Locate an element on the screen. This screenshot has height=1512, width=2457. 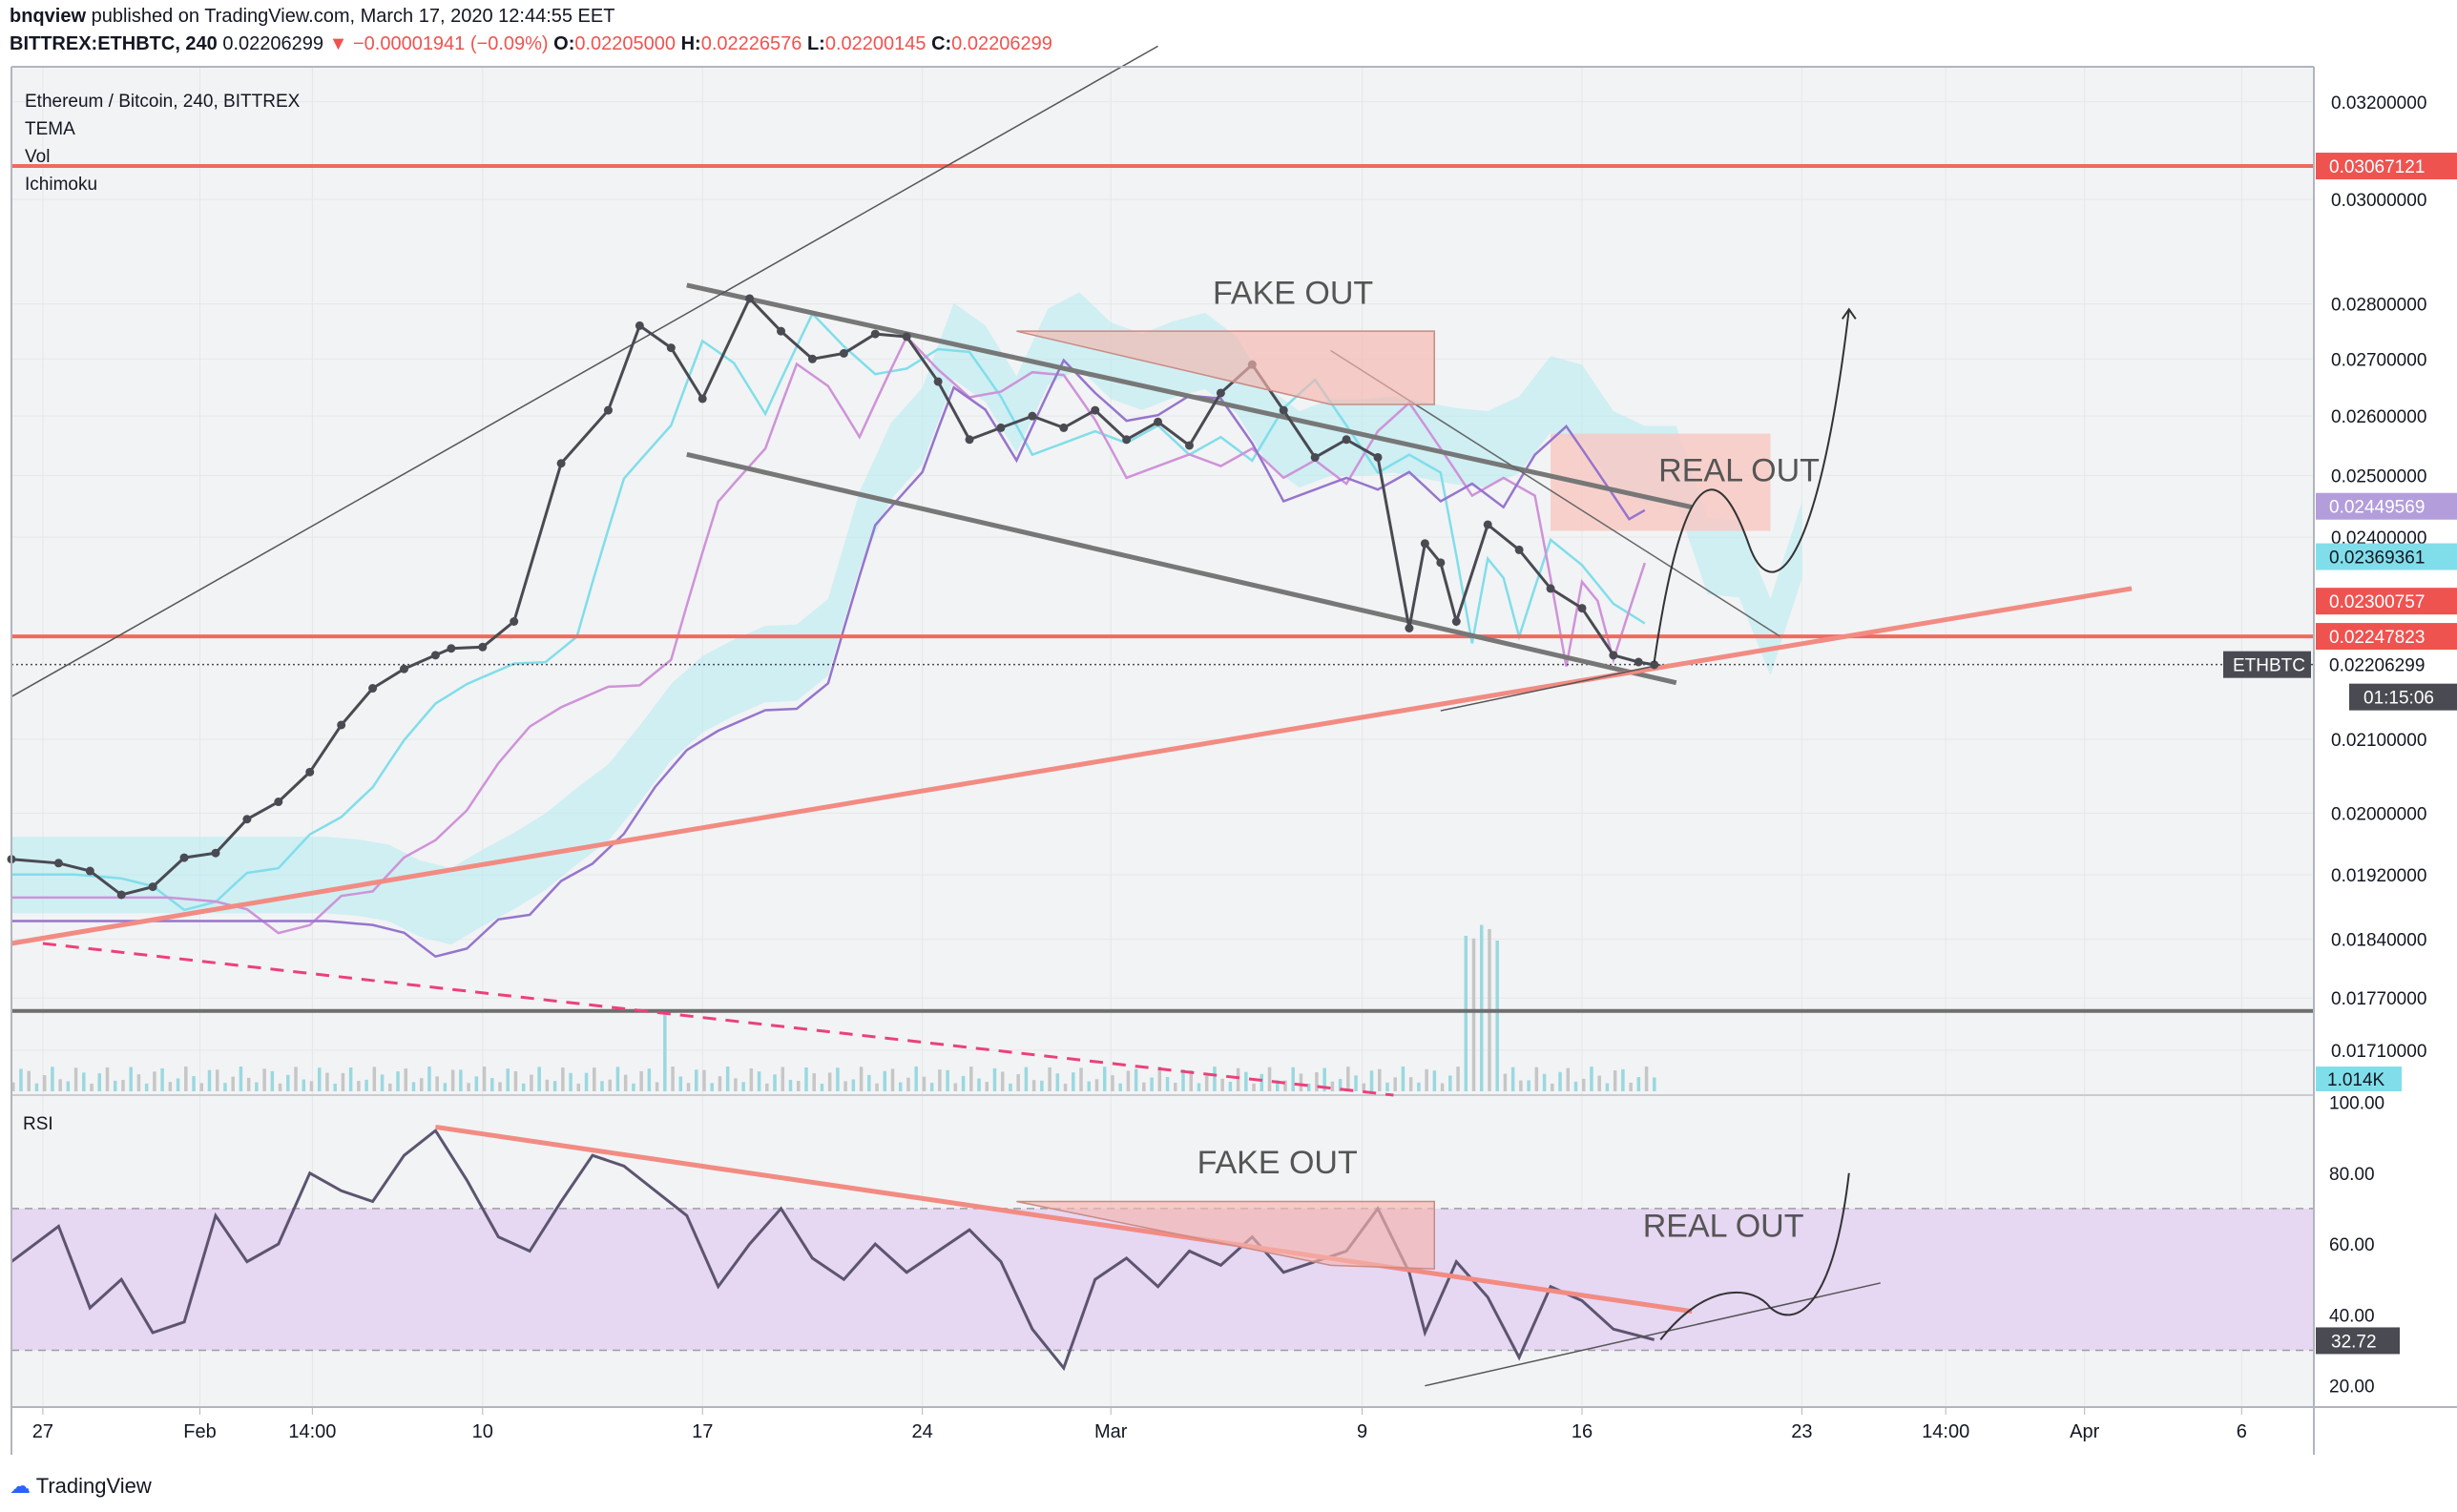
price-axis-area is located at coordinates (2385, 761).